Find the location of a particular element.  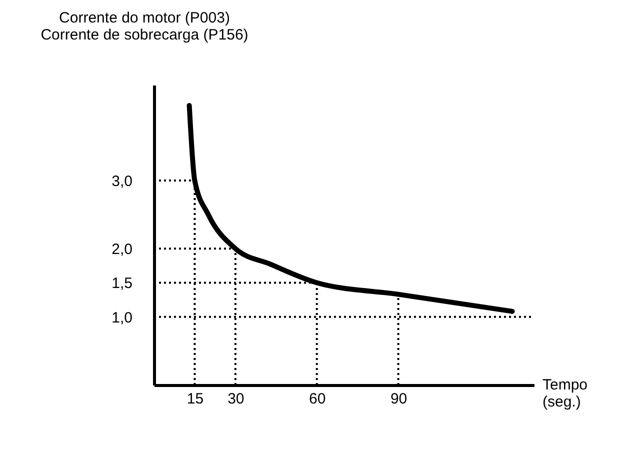

x-tick-label: 60 is located at coordinates (317, 399).